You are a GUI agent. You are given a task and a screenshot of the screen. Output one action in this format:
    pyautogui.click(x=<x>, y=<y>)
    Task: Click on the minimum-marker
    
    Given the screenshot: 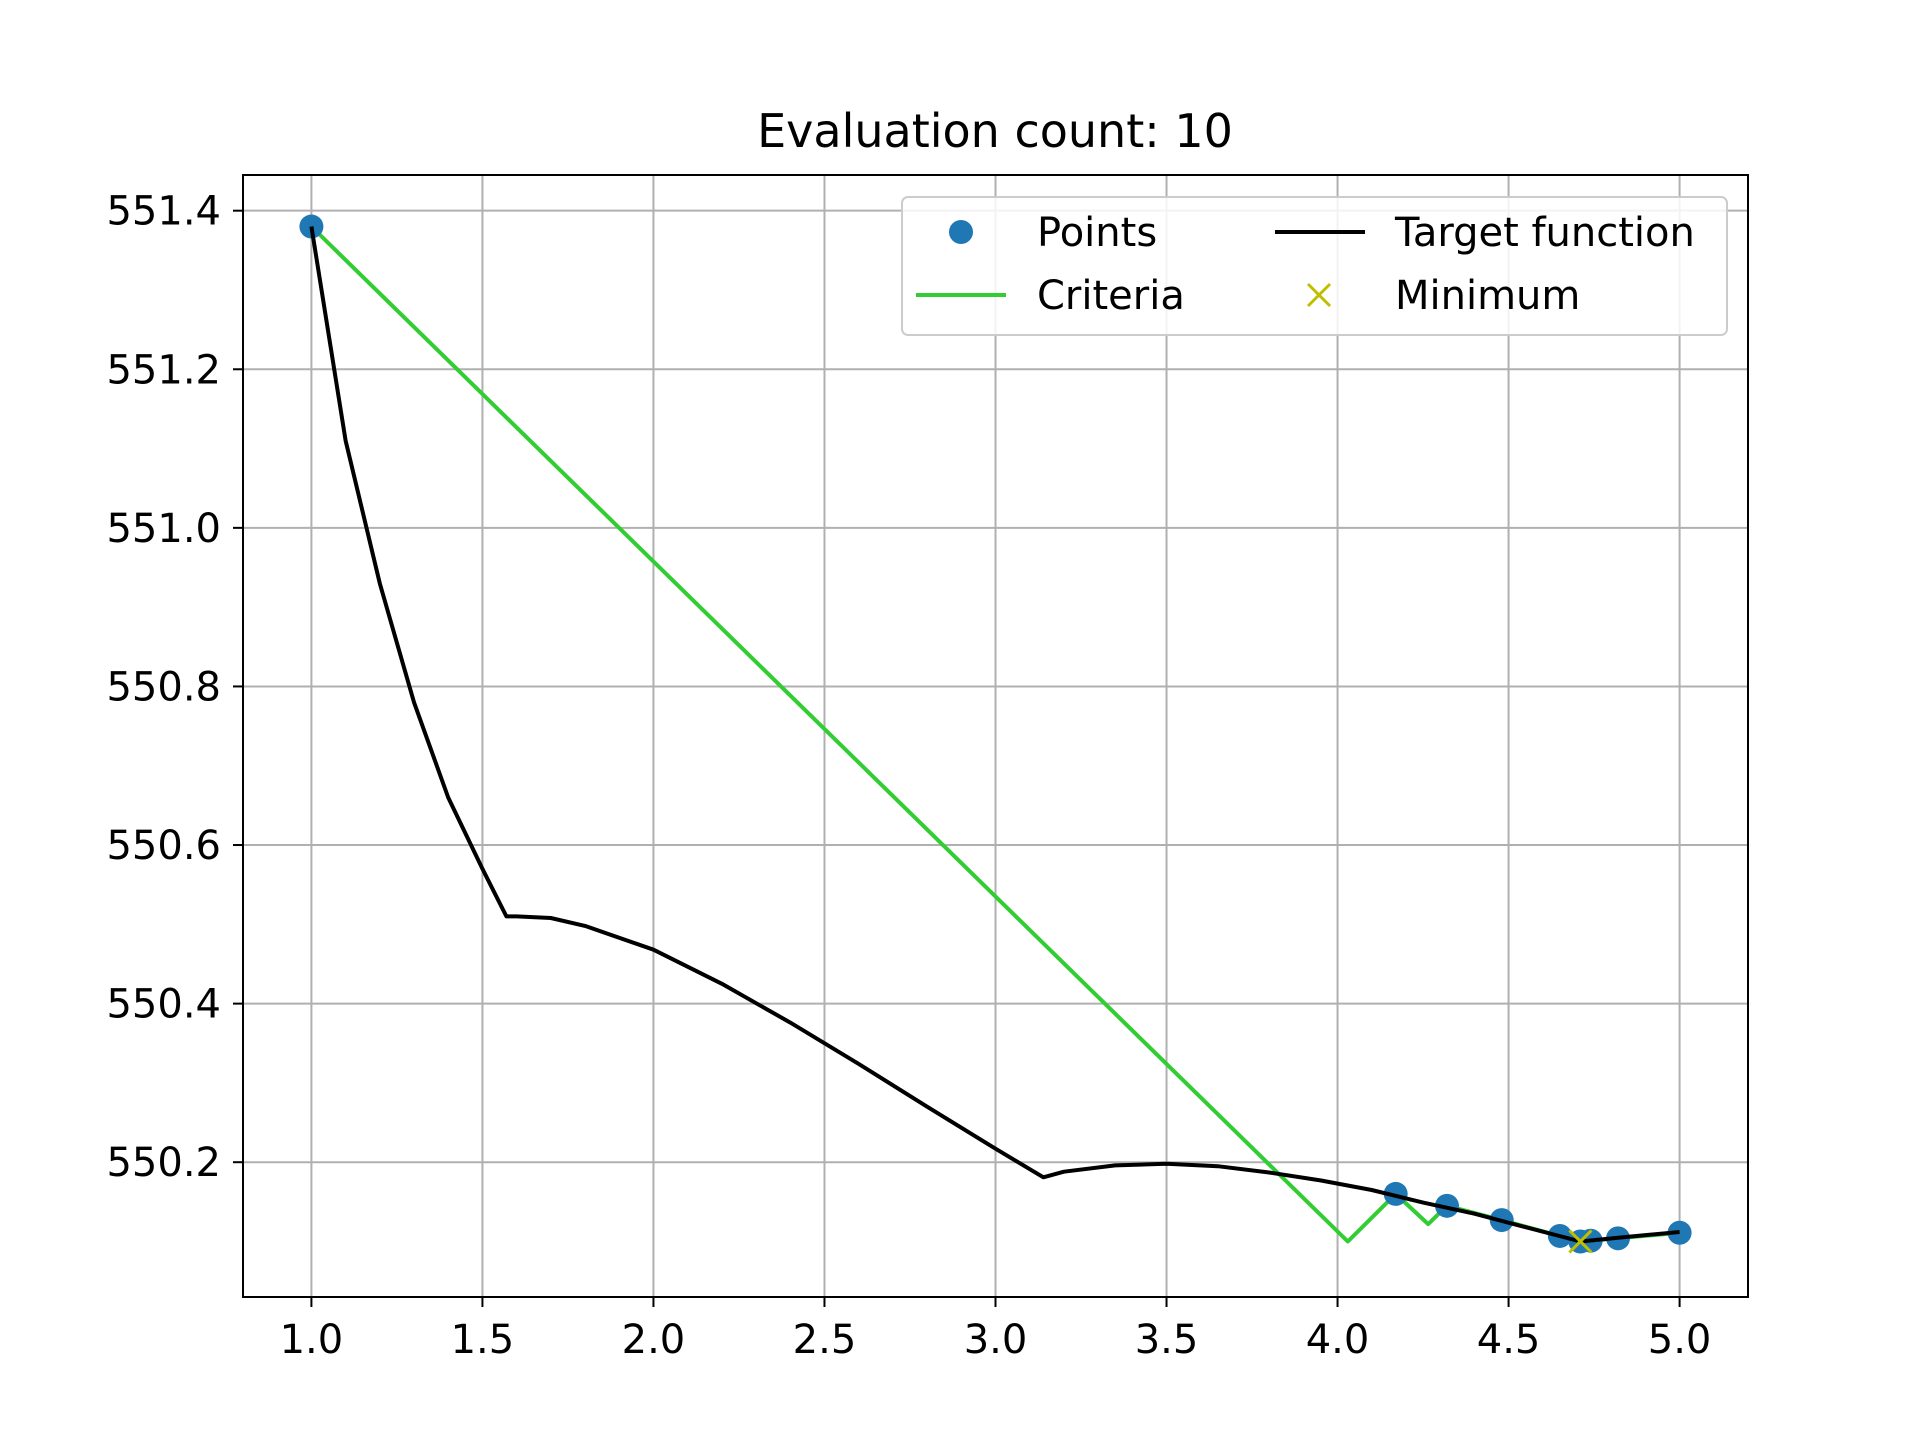 What is the action you would take?
    pyautogui.click(x=1580, y=1241)
    